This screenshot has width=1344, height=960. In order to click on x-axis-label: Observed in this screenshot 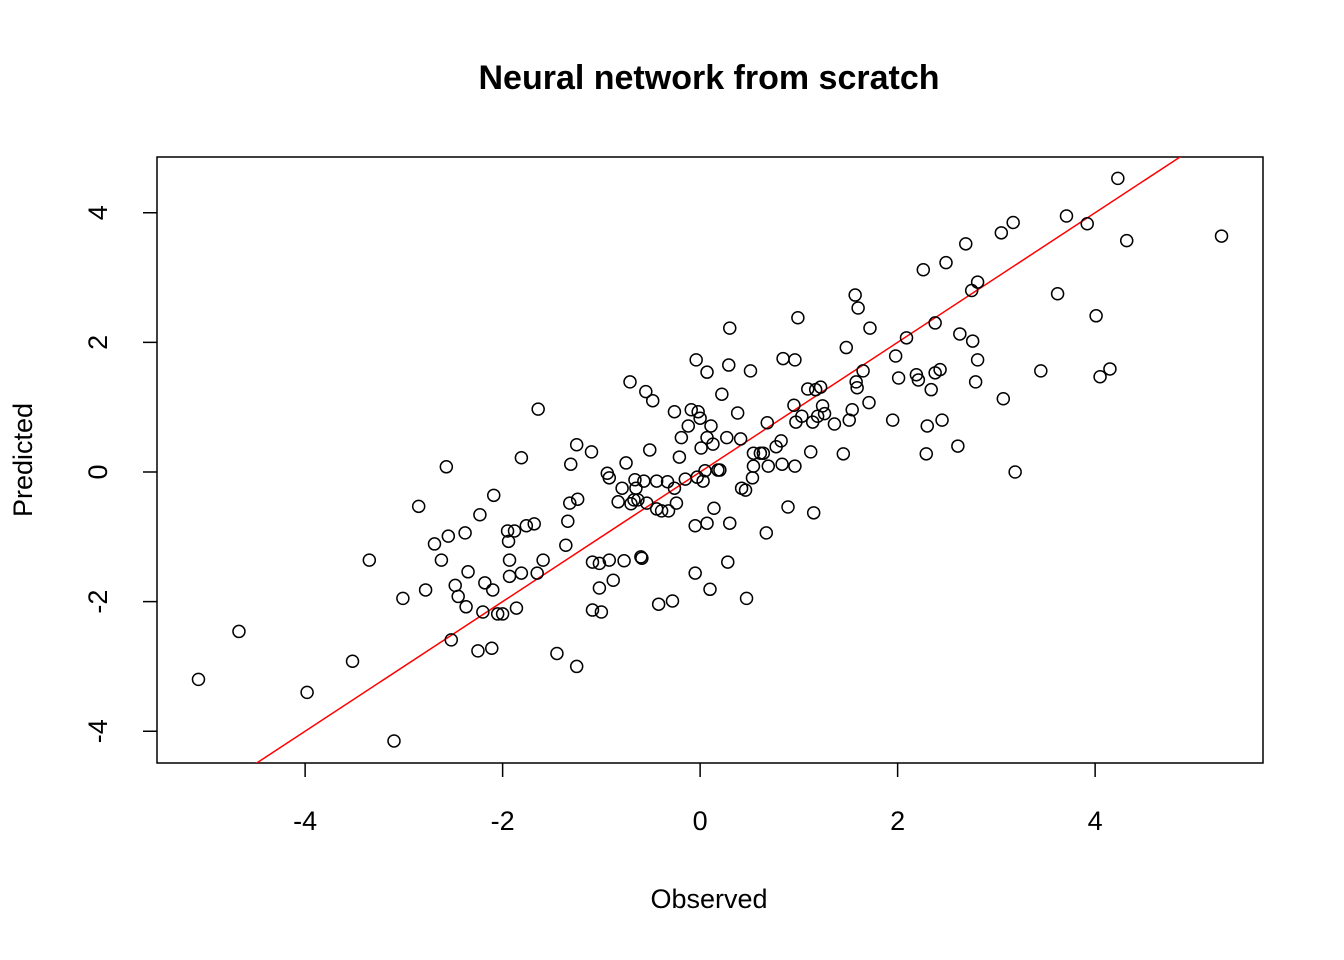, I will do `click(708, 899)`.